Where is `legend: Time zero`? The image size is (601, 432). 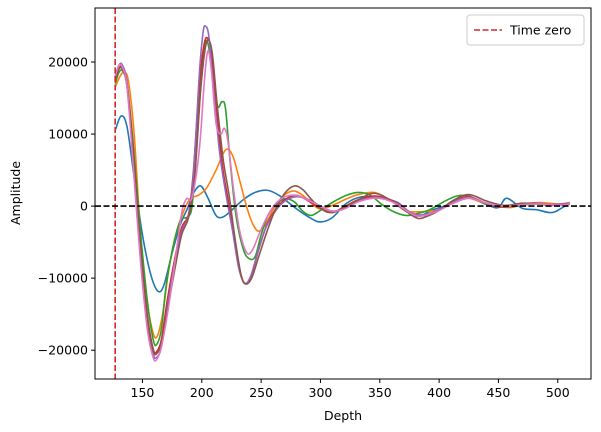
legend: Time zero is located at coordinates (525, 30).